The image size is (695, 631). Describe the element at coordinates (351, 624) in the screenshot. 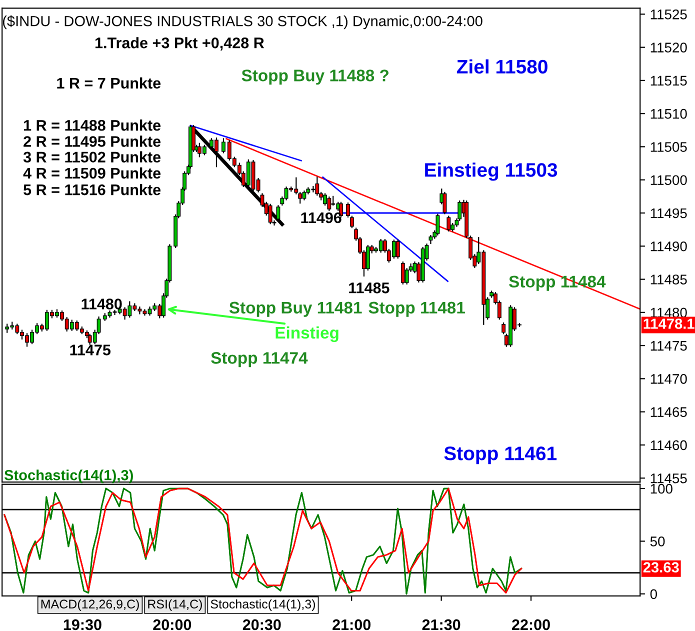

I see `x-tick-label: 21:00` at that location.